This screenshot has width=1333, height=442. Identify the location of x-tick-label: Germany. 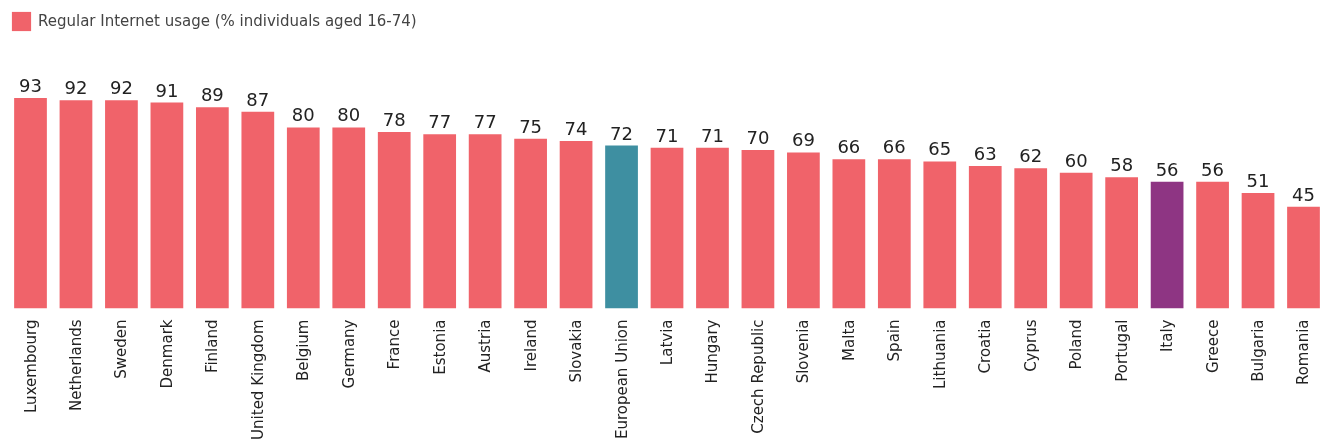
(348, 354).